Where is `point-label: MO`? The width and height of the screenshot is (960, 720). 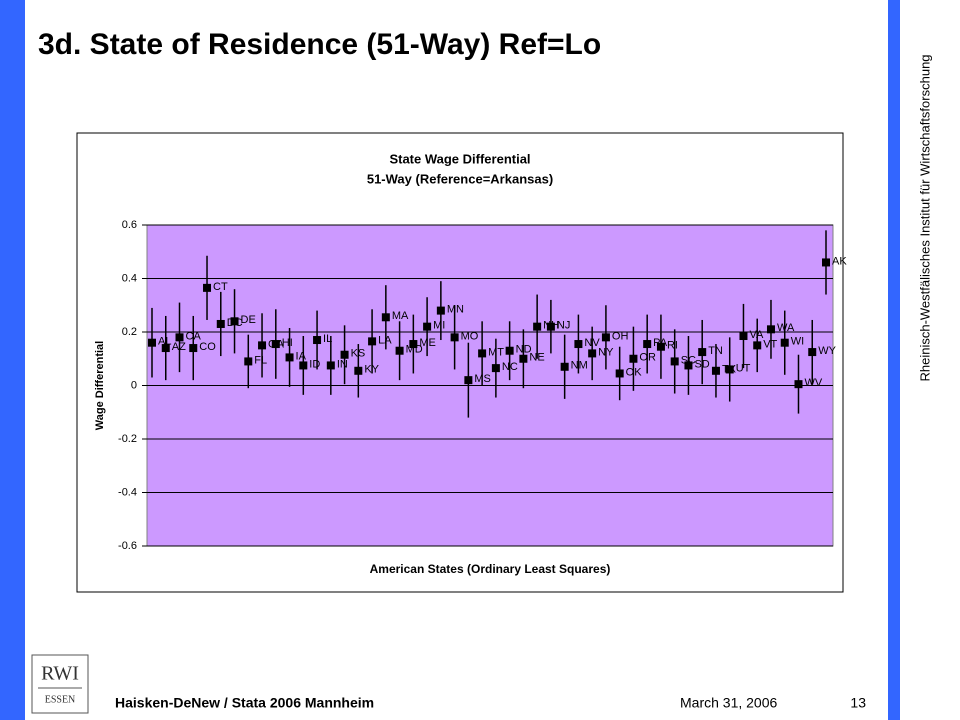
point-label: MO is located at coordinates (470, 336).